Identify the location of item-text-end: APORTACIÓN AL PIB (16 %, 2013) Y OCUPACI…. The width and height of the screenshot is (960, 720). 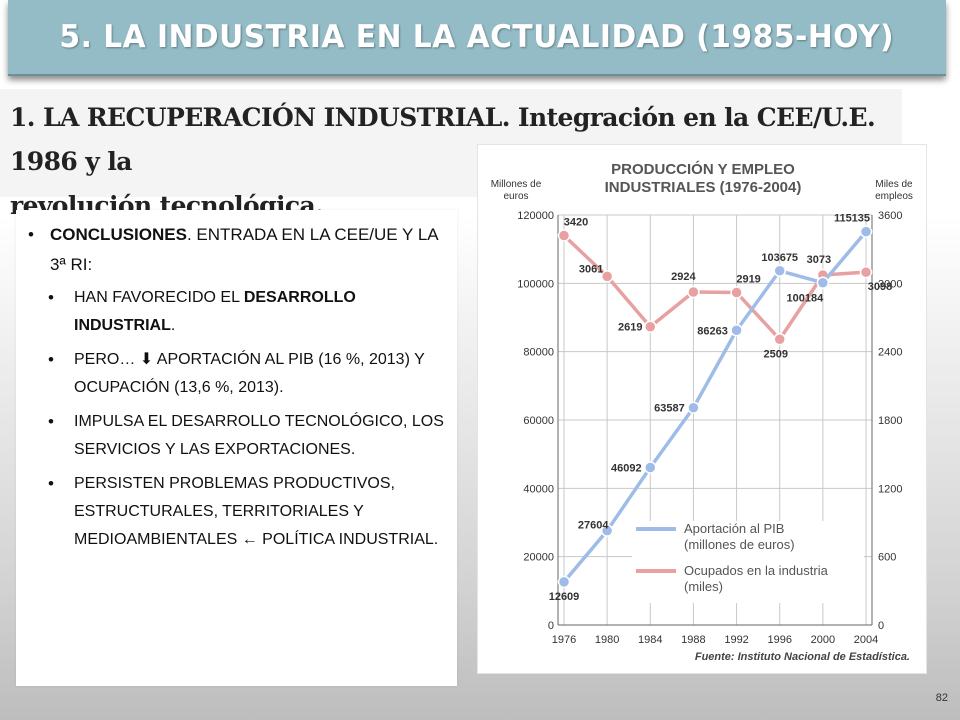
(249, 373).